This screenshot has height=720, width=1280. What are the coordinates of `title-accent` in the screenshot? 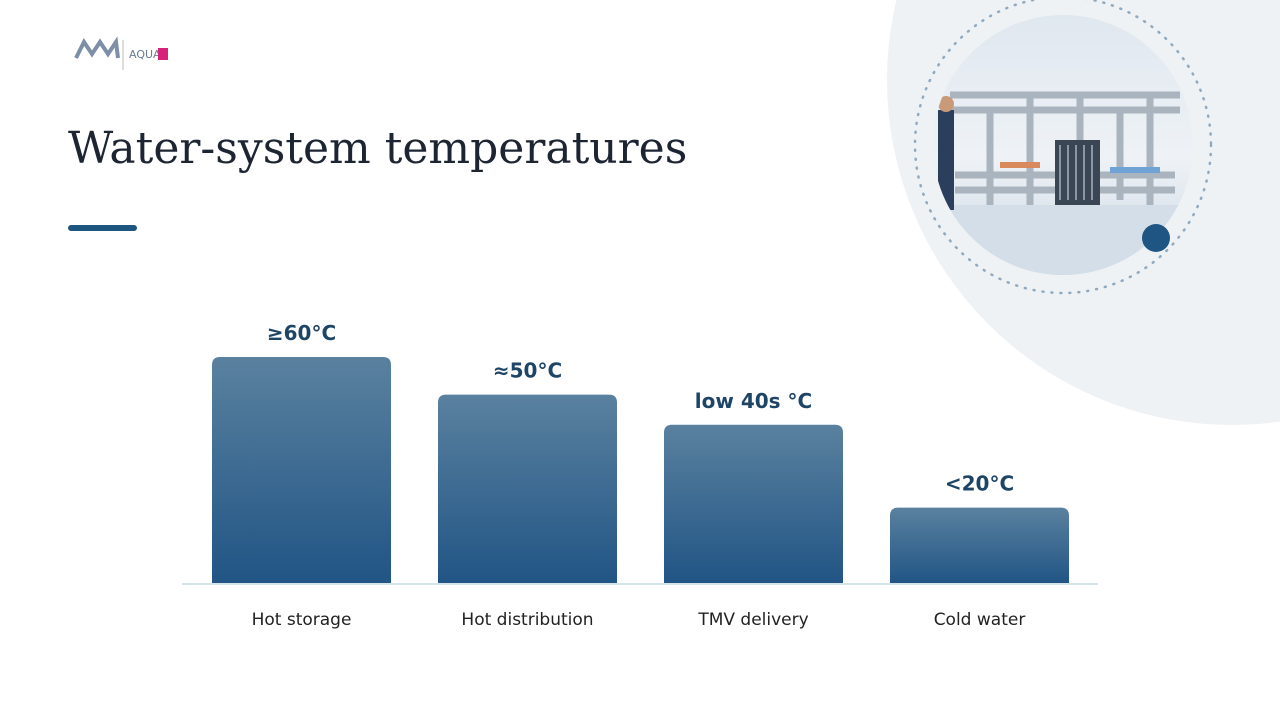 It's located at (102, 228).